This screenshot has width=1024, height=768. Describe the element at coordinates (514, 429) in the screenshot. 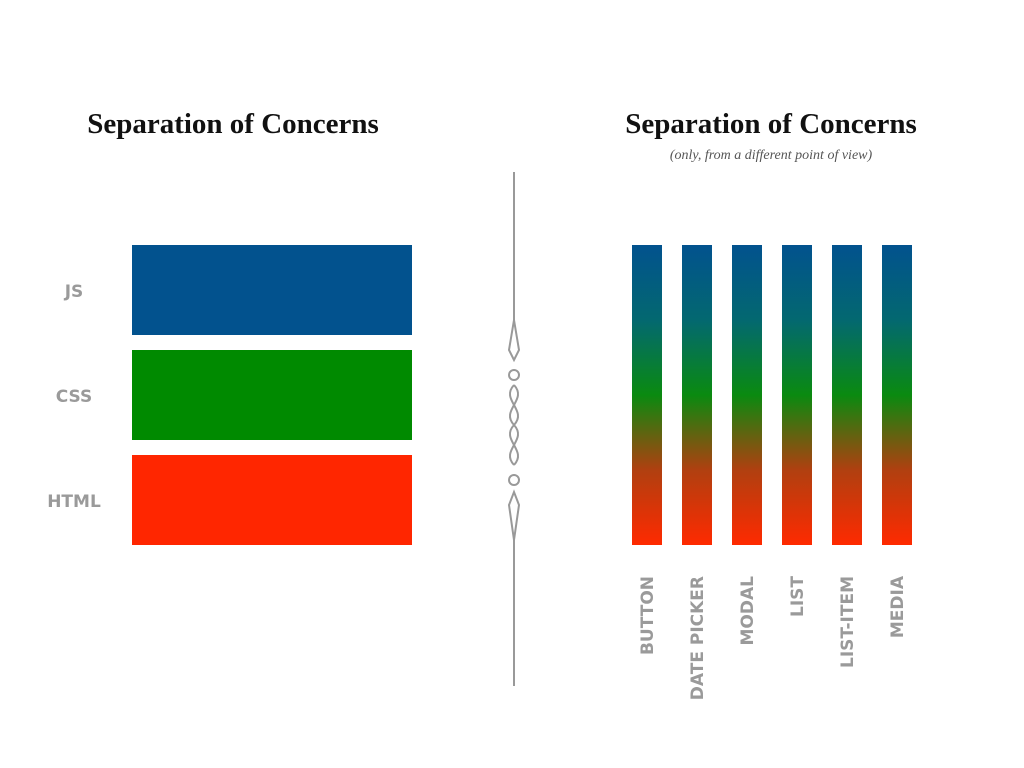

I see `divider` at that location.